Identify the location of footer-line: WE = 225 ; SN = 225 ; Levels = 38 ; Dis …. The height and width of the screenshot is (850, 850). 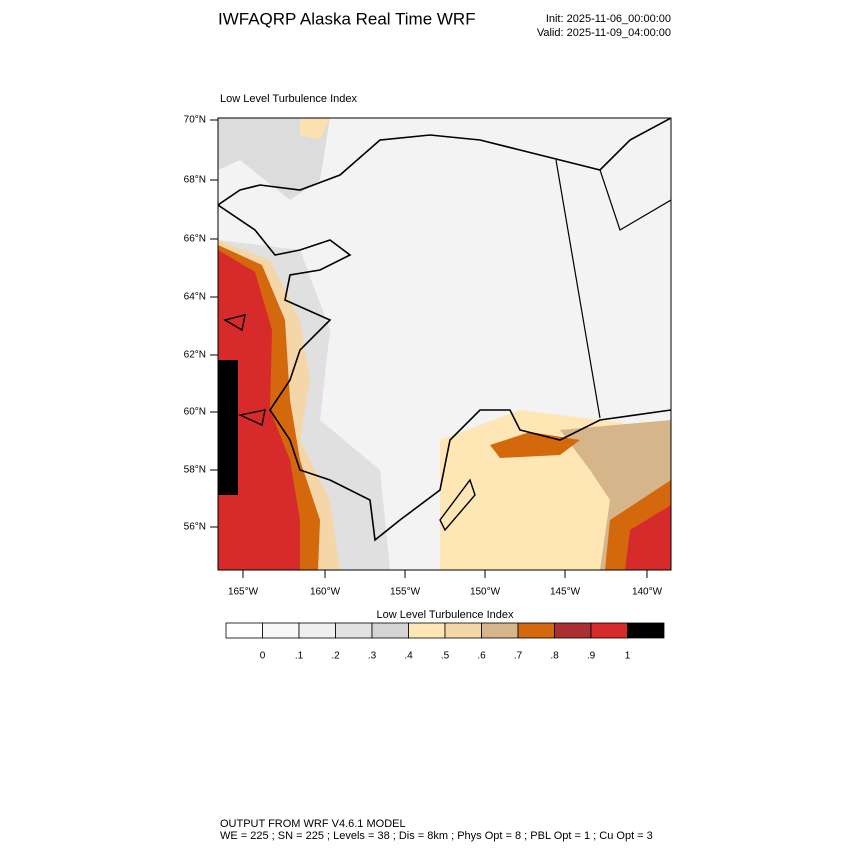
(436, 836).